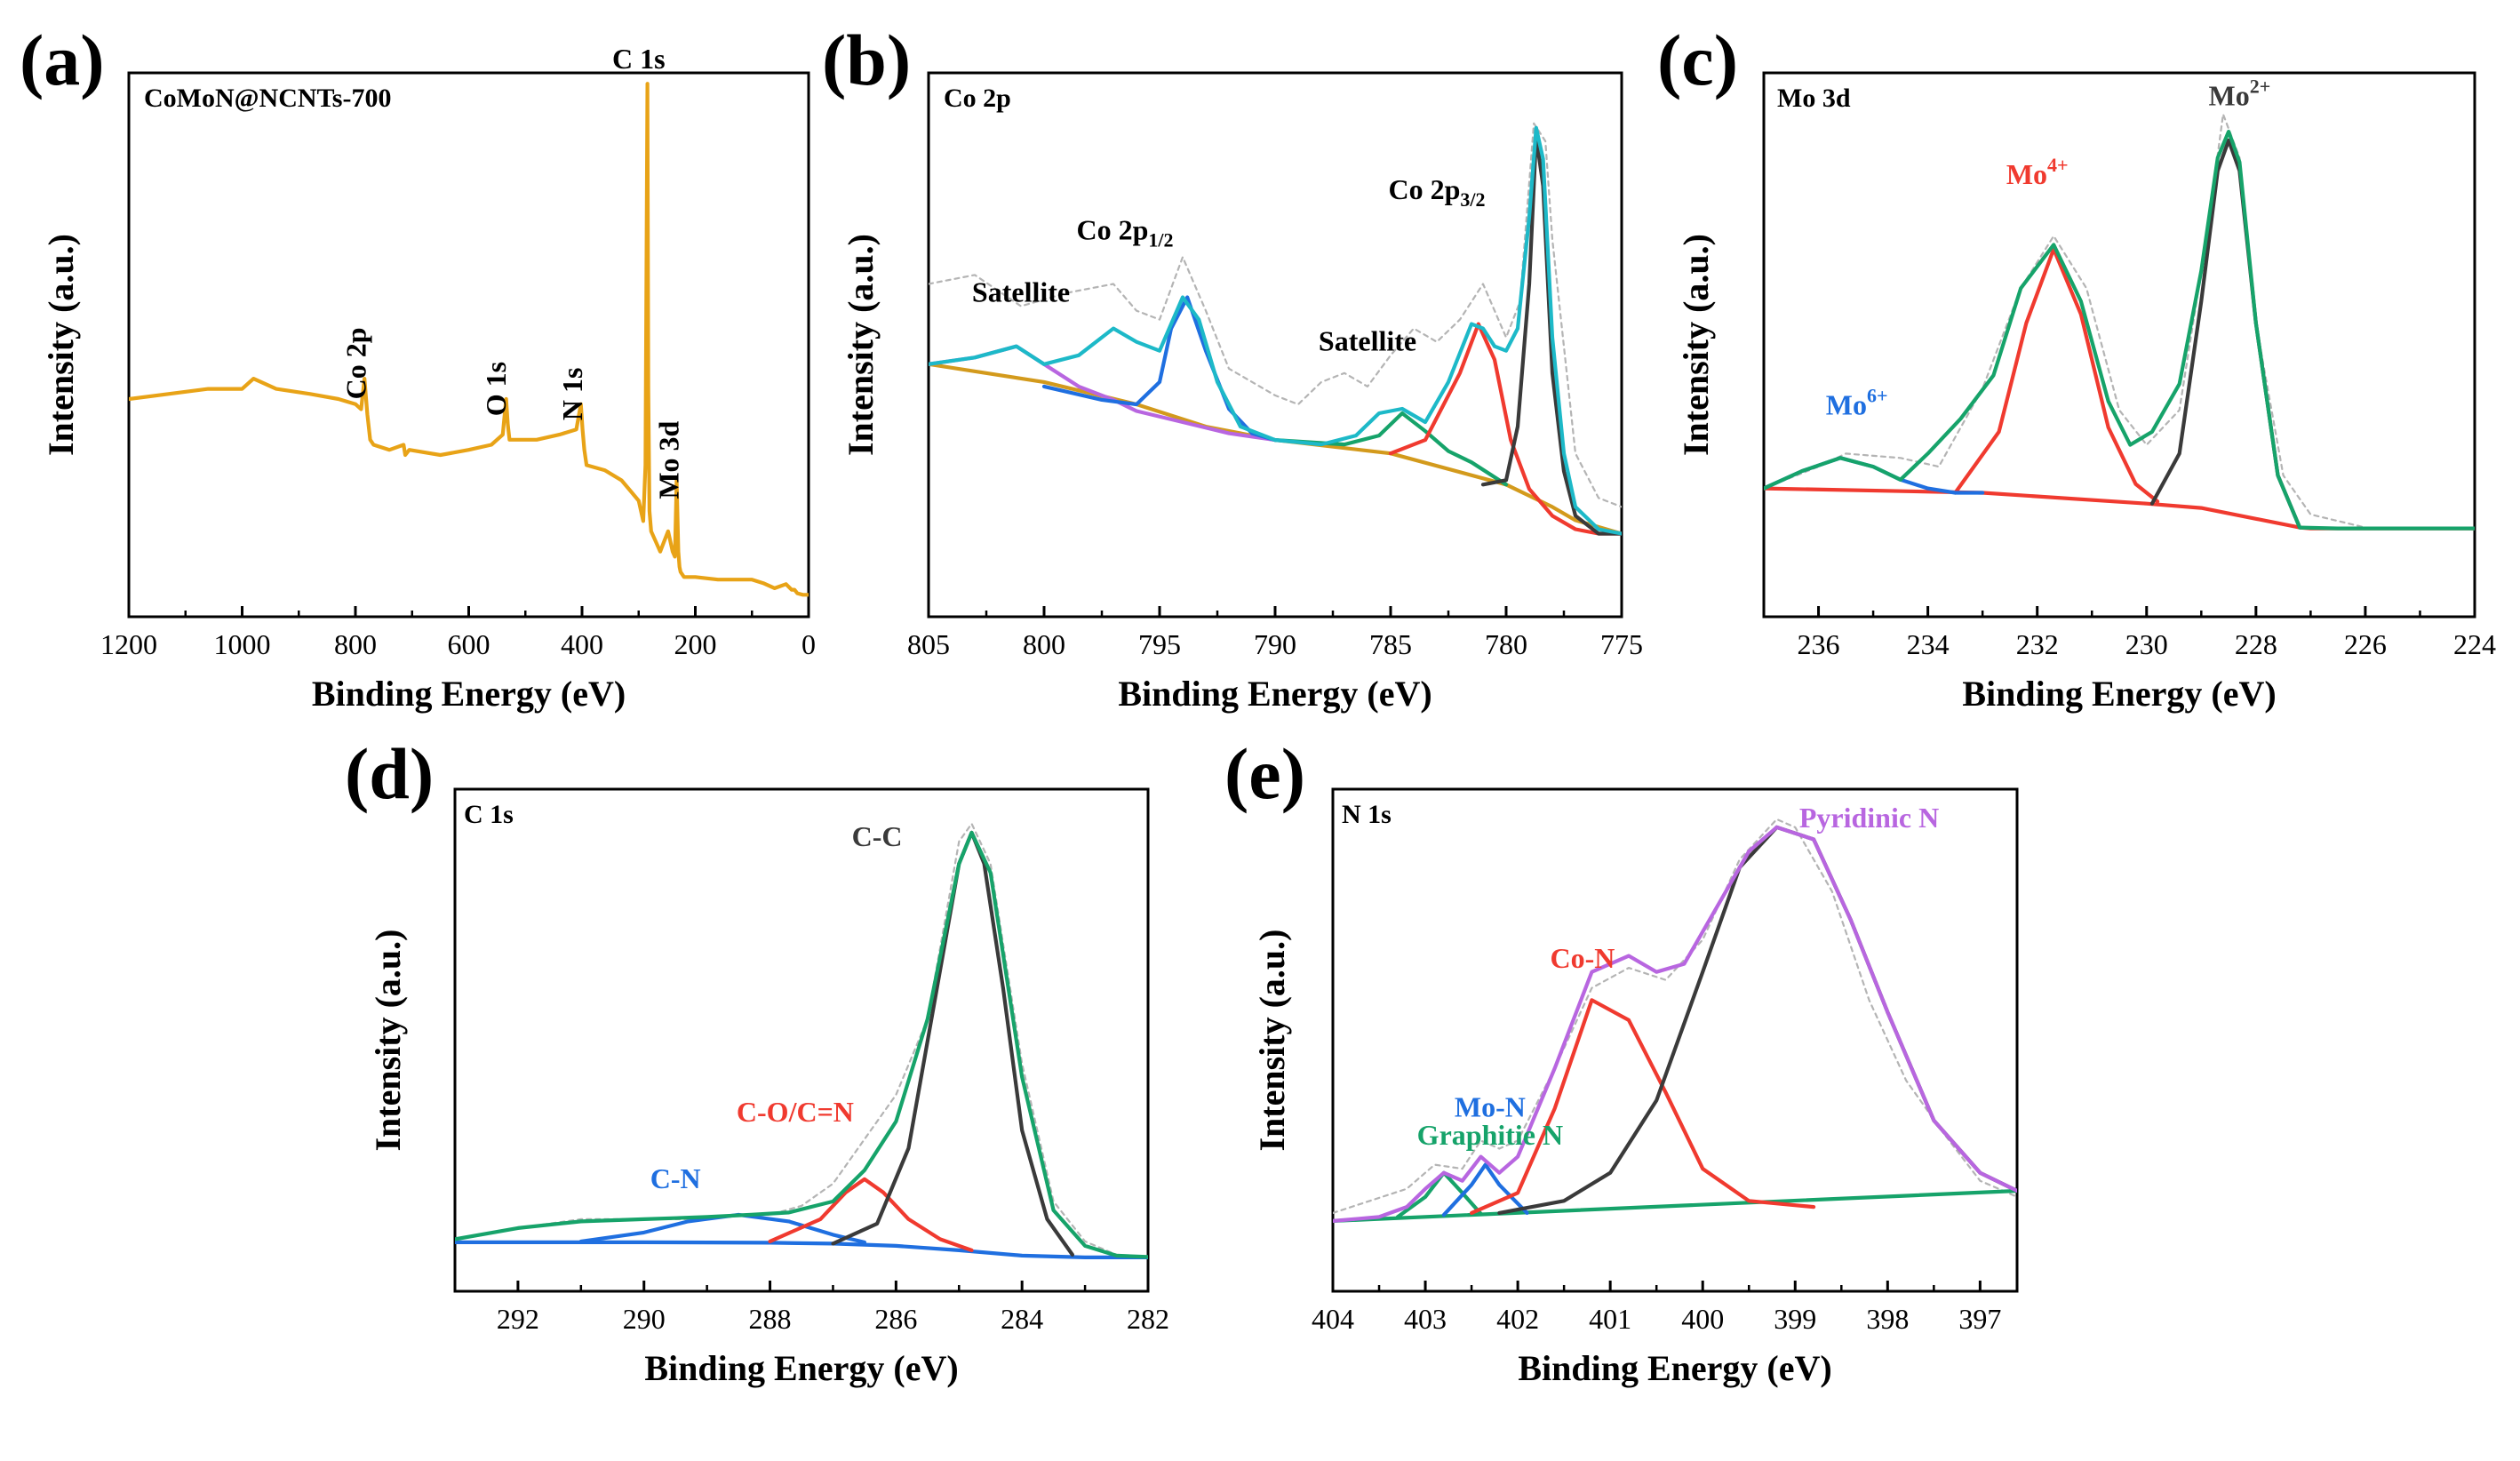 This screenshot has height=1461, width=2520. Describe the element at coordinates (1390, 644) in the screenshot. I see `x-tick-label: 785` at that location.